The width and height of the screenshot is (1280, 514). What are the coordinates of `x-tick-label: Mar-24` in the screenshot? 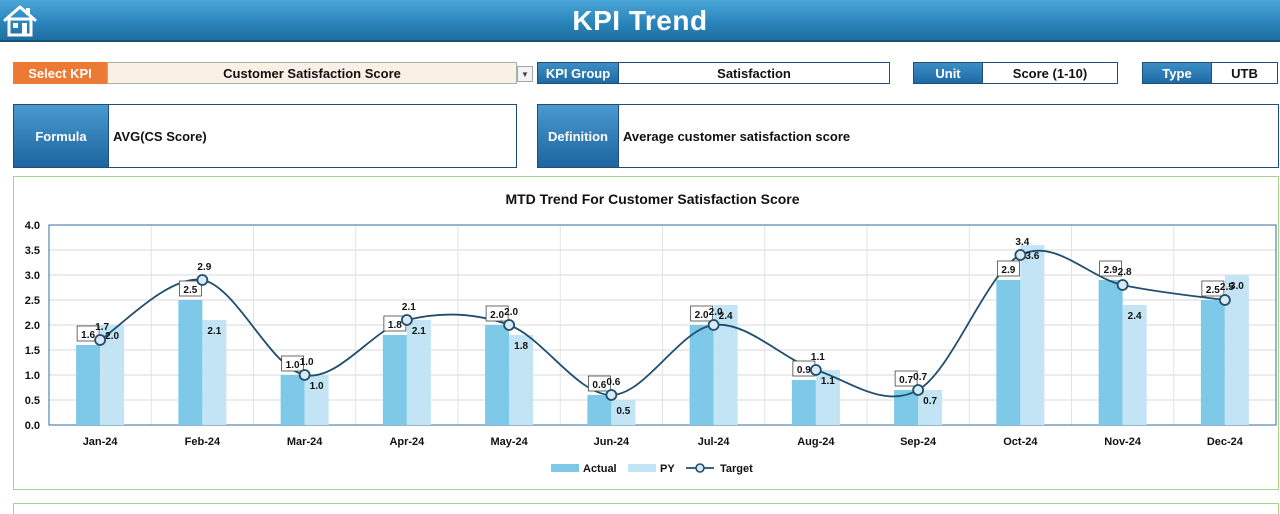 It's located at (305, 442).